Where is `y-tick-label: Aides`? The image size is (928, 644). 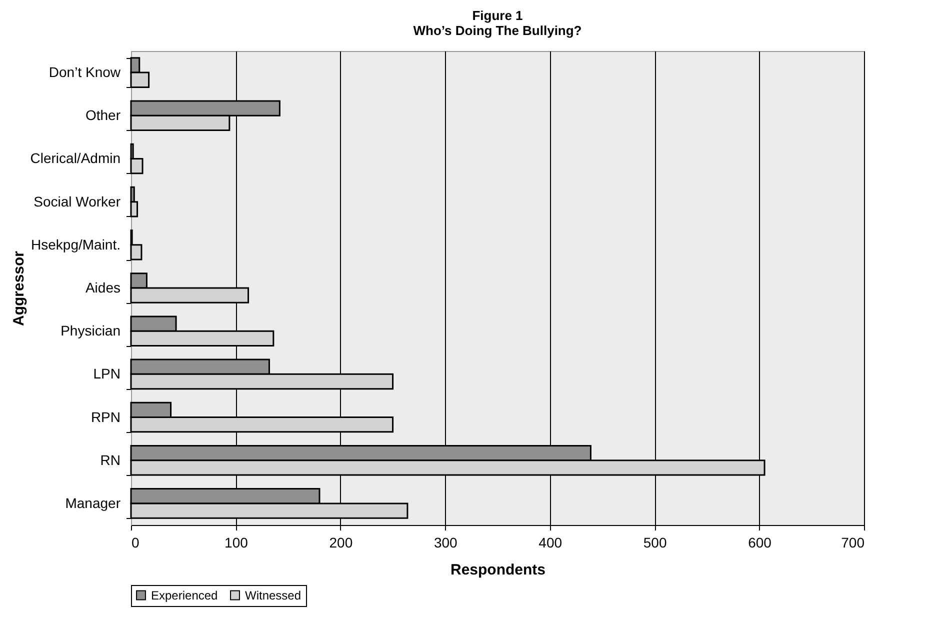
y-tick-label: Aides is located at coordinates (102, 288).